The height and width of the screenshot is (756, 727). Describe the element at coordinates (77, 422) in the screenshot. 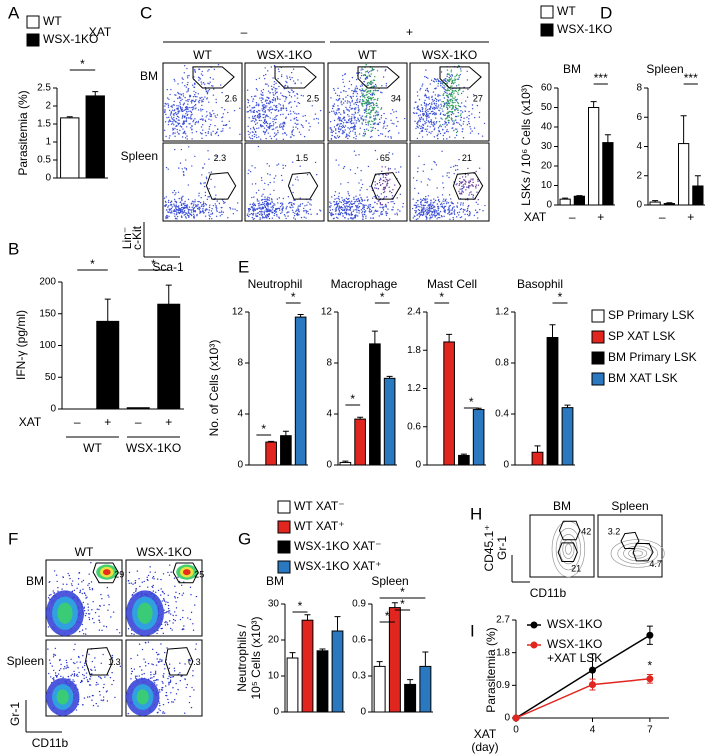

I see `x-tick-label: –` at that location.